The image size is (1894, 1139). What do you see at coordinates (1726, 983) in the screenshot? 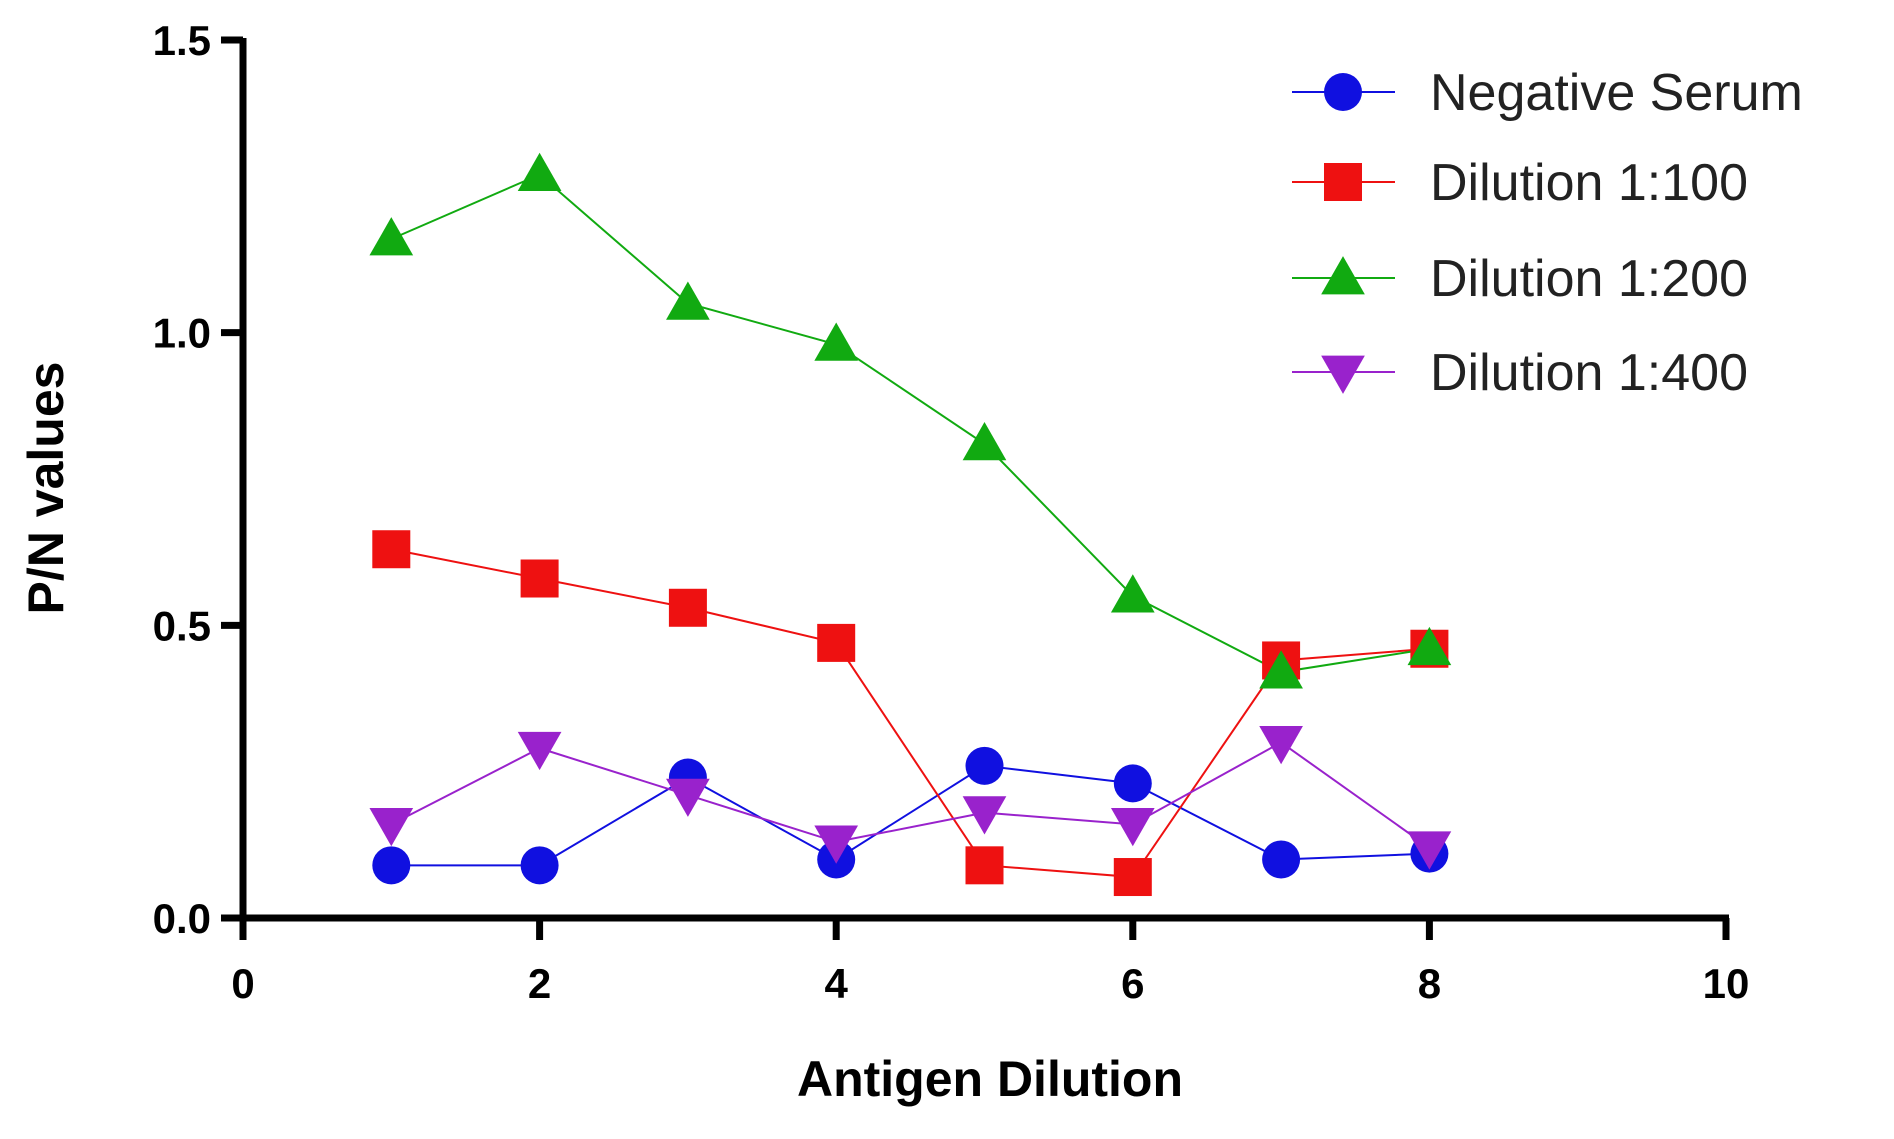
I see `x-tick-label: 10` at bounding box center [1726, 983].